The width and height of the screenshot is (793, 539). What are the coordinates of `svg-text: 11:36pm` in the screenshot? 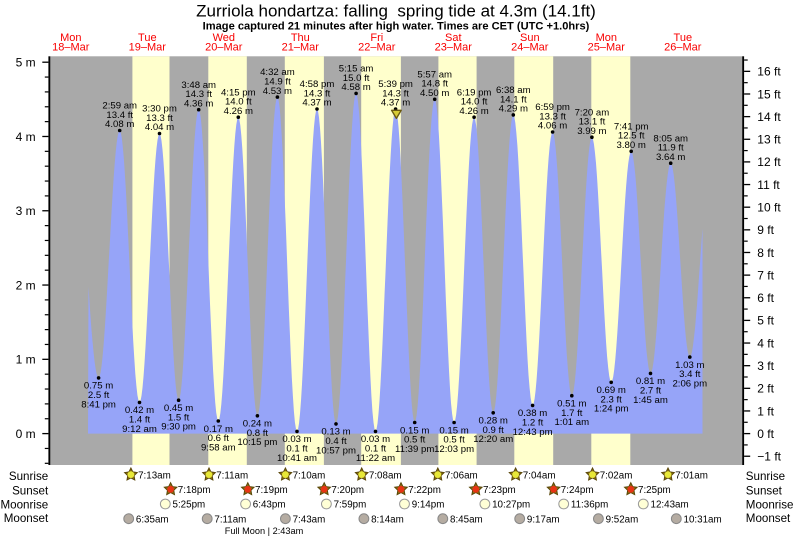 It's located at (589, 505).